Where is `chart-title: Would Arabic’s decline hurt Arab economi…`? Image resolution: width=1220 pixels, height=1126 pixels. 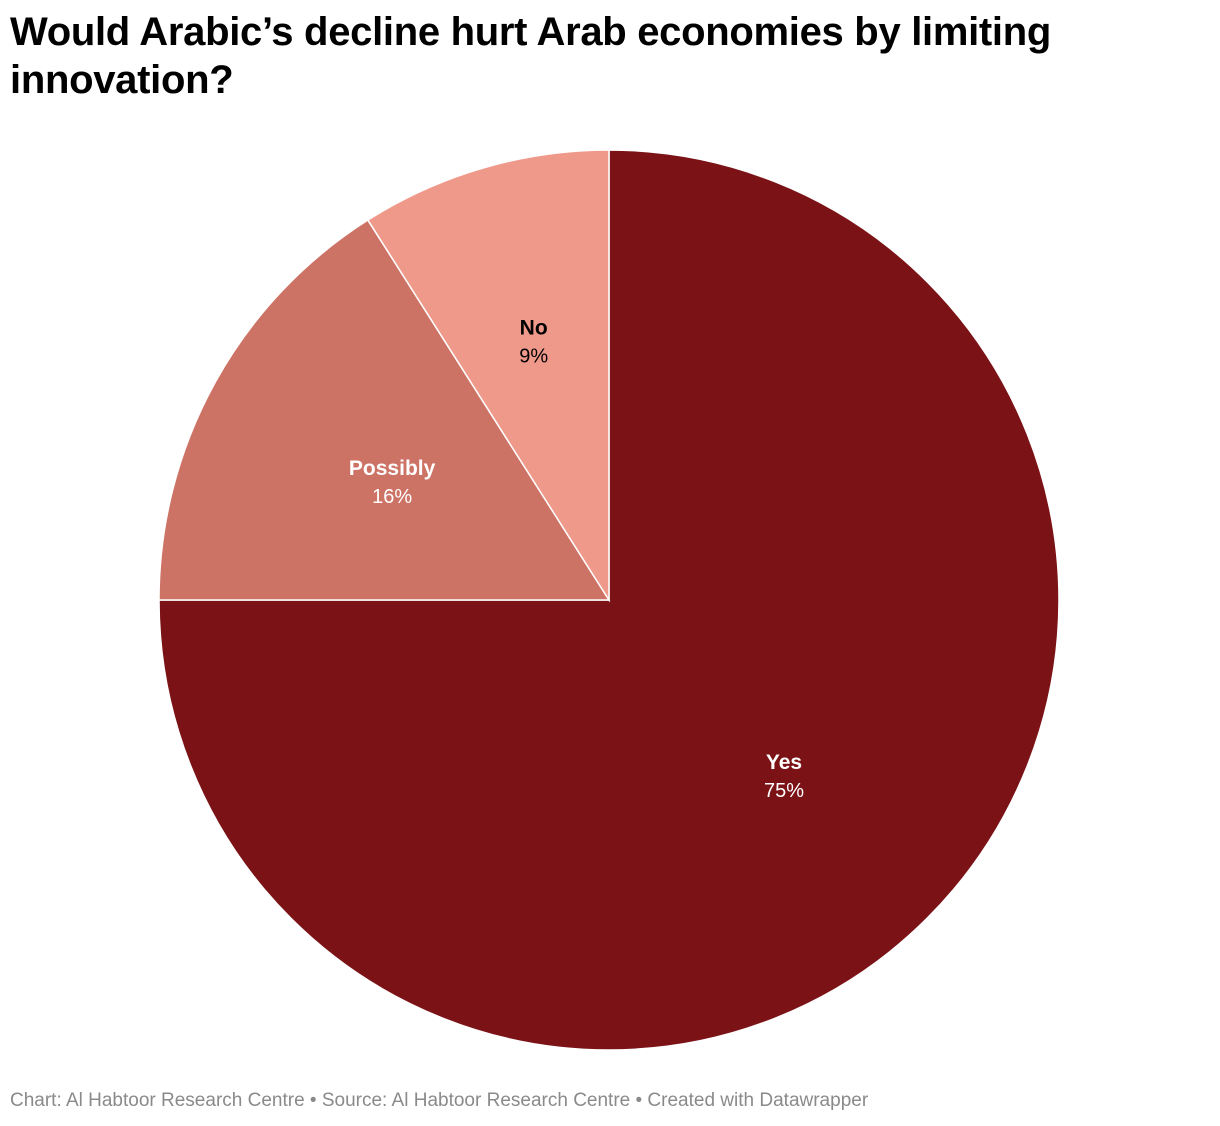
chart-title: Would Arabic’s decline hurt Arab economi… is located at coordinates (531, 56).